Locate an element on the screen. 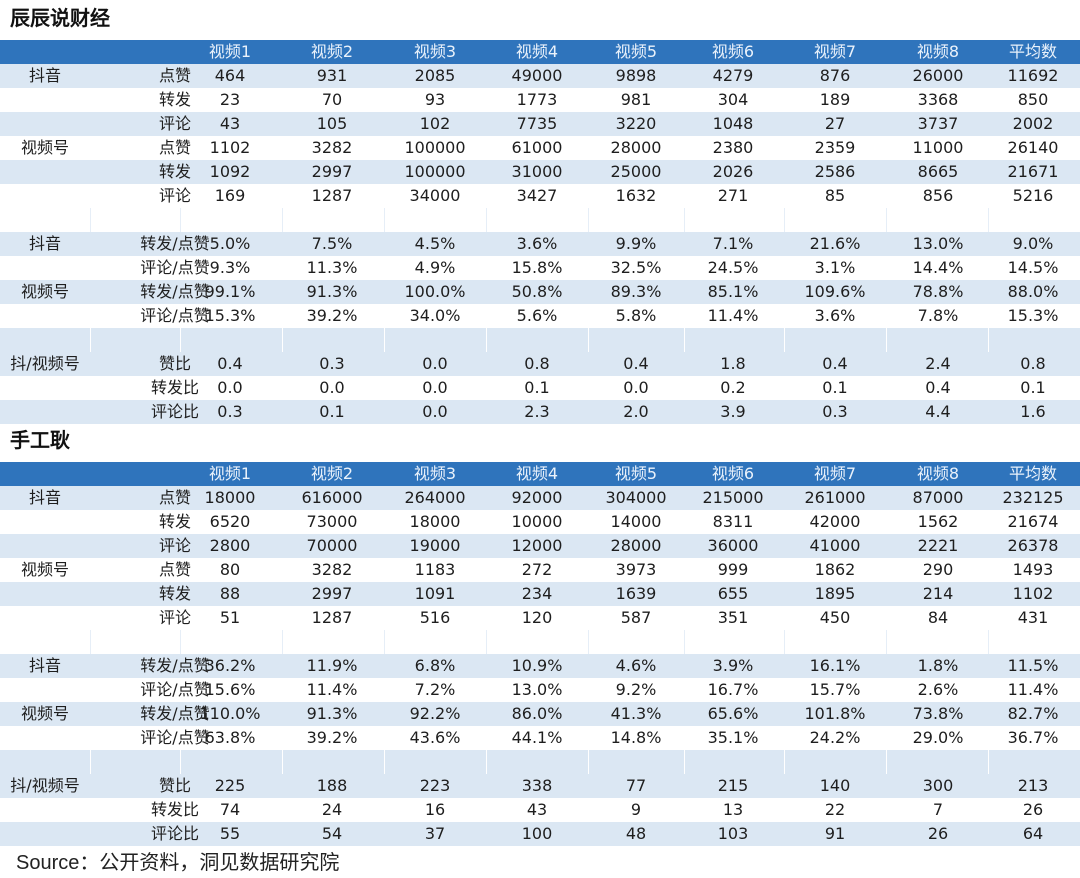 This screenshot has width=1080, height=878. table-cell: 3427 is located at coordinates (537, 195).